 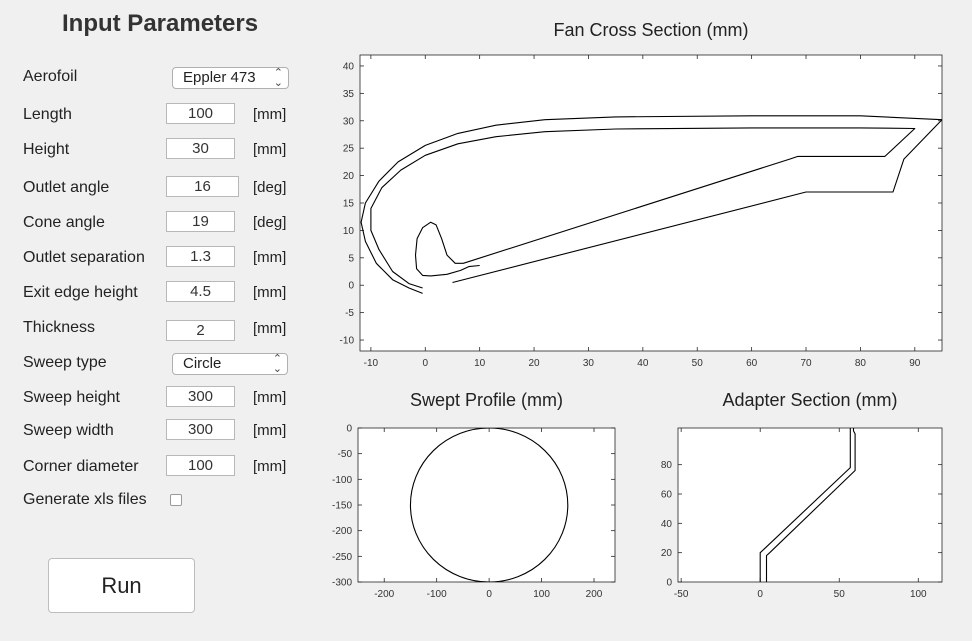 What do you see at coordinates (342, 583) in the screenshot?
I see `y-tick-label: -300` at bounding box center [342, 583].